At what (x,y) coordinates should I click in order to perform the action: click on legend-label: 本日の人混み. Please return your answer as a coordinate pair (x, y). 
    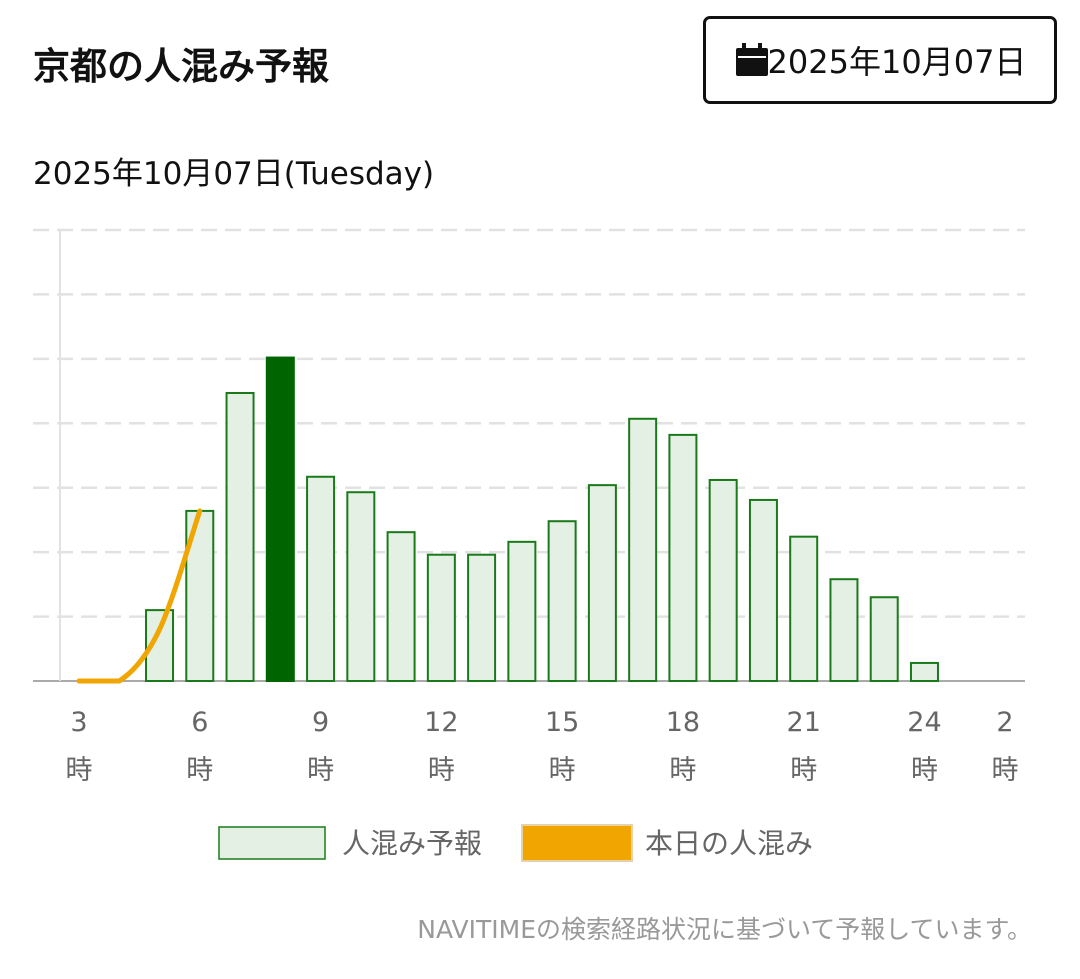
    Looking at the image, I should click on (729, 843).